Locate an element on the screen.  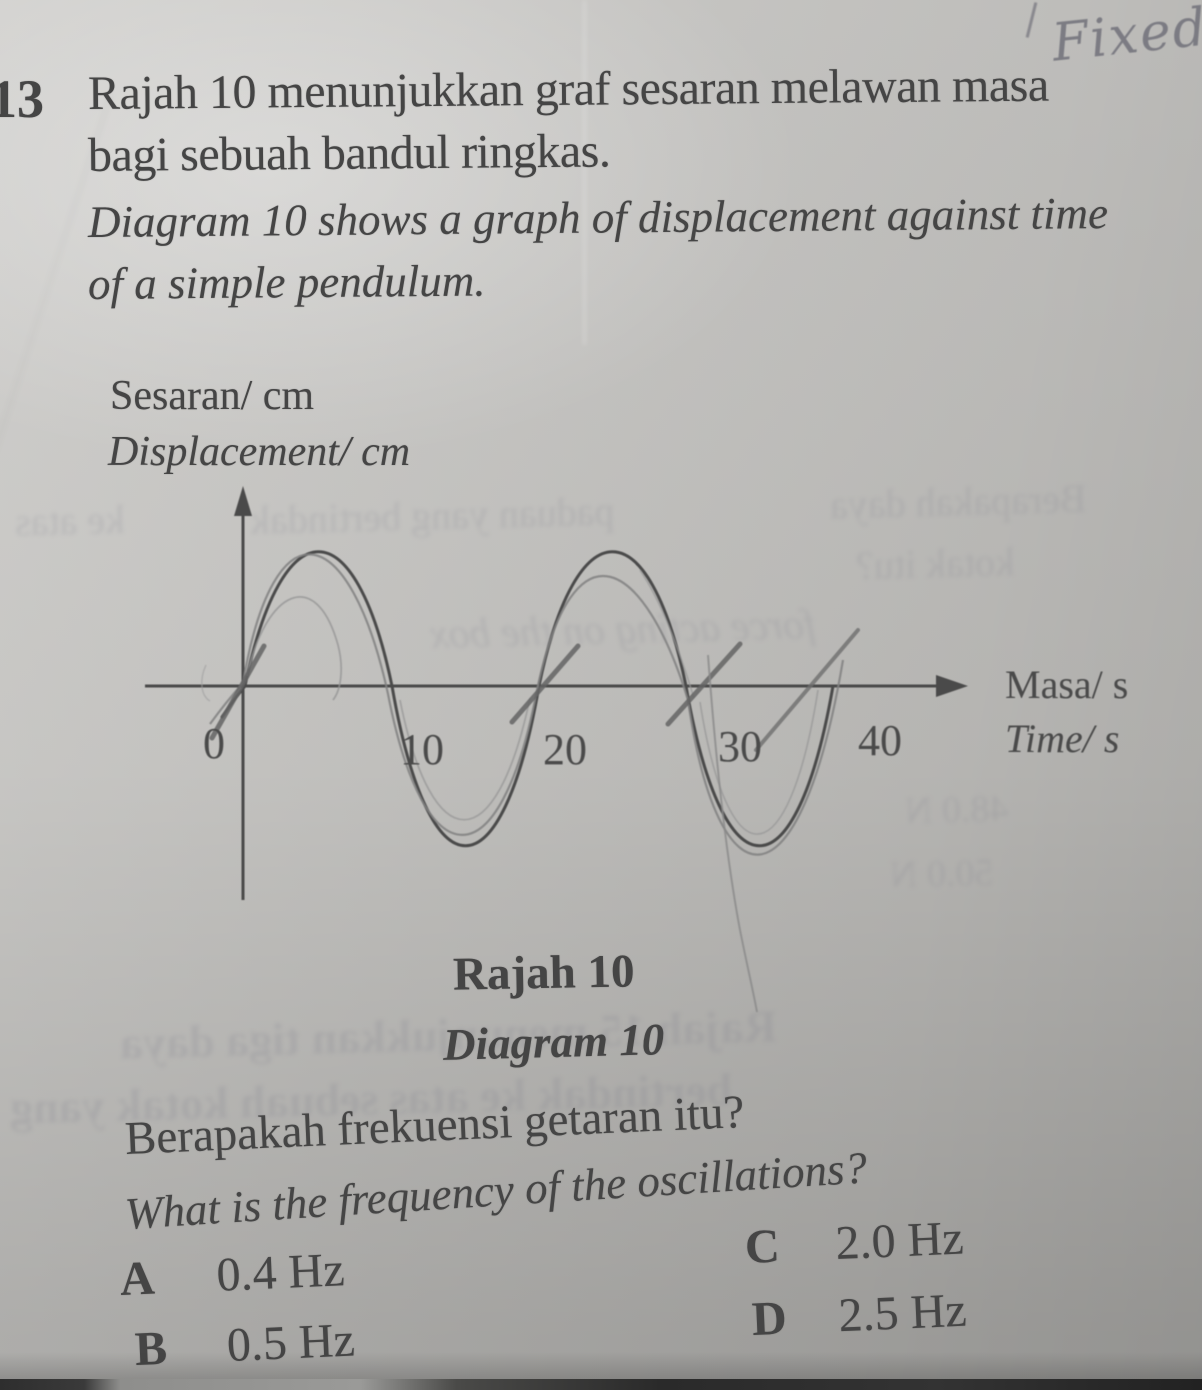
handwritten-note: Fixed is located at coordinates (1125, 37).